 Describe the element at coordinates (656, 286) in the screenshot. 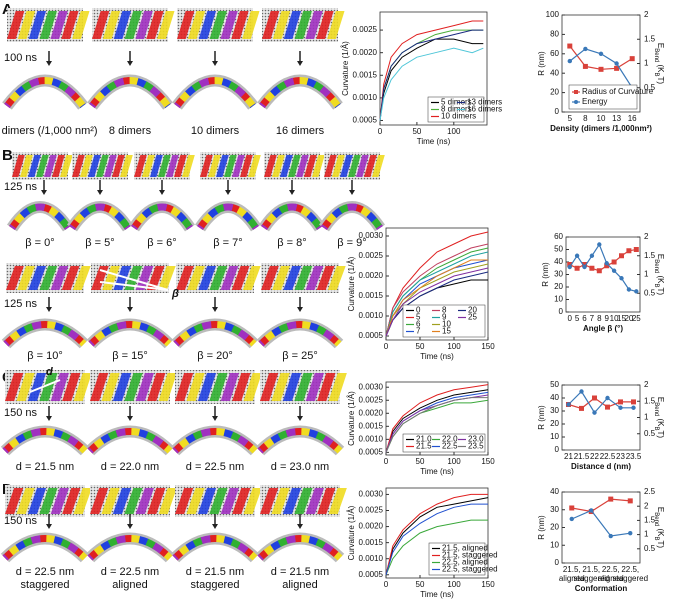

I see `y2-label-run: B` at that location.